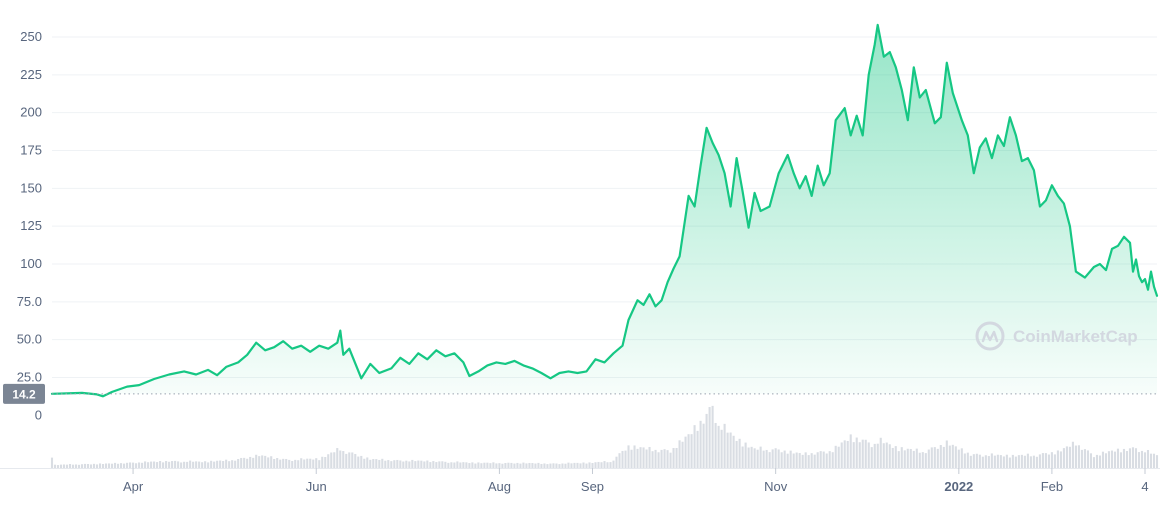 The height and width of the screenshot is (505, 1160). I want to click on y-tick-label: 250, so click(31, 36).